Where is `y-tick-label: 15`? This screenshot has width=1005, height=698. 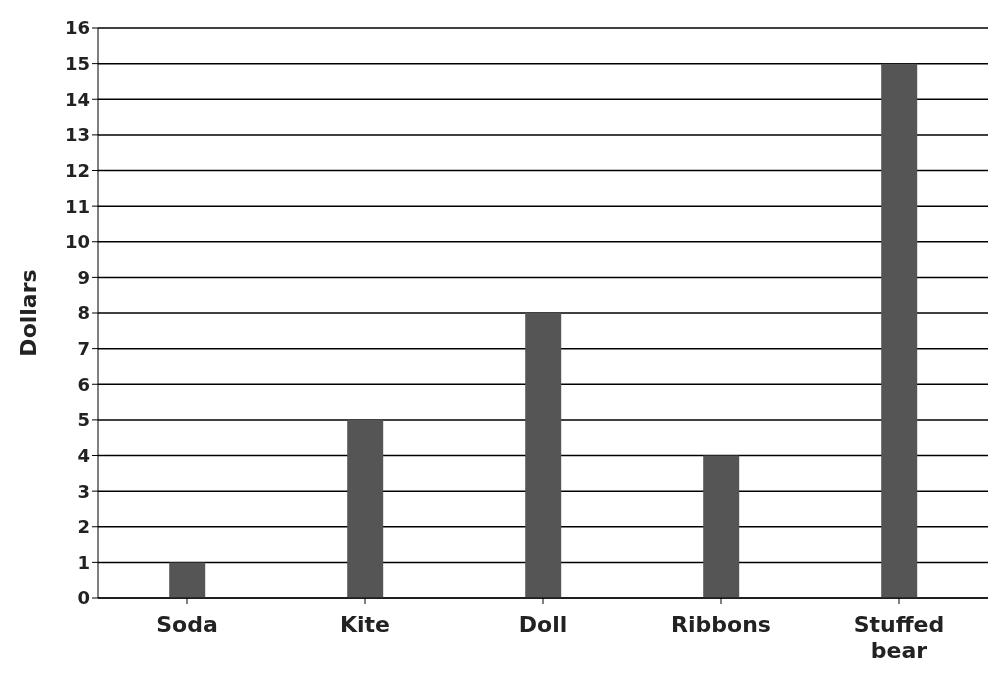
y-tick-label: 15 is located at coordinates (77, 64).